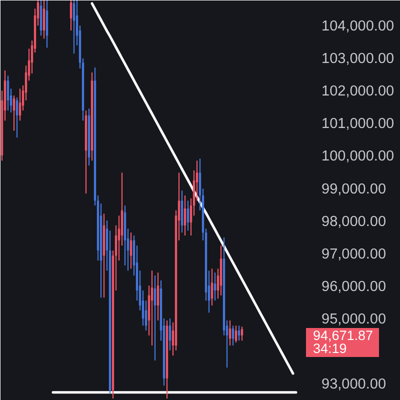  I want to click on y-tick-label: 101,000.00, so click(358, 124).